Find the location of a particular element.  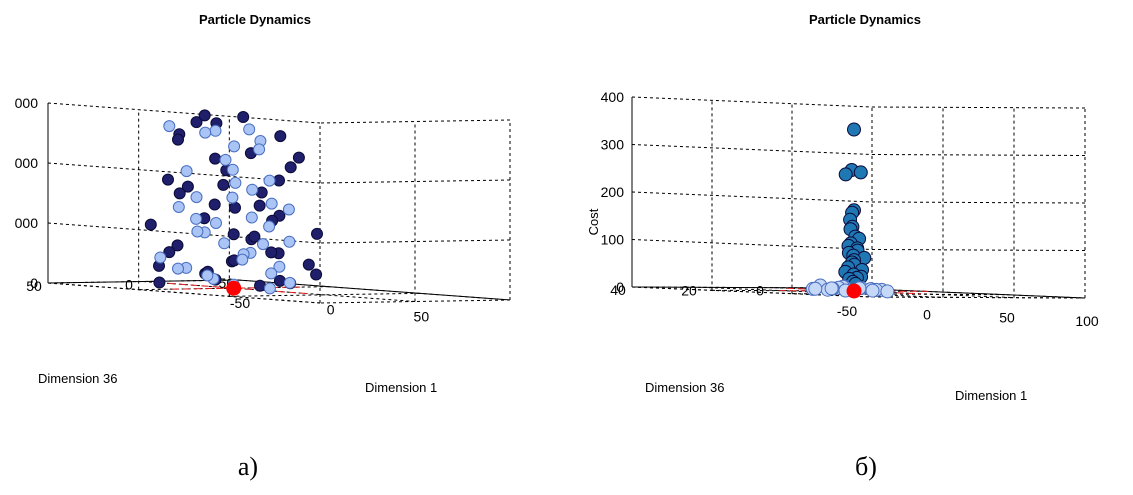

crosshair-x-line is located at coordinates (233, 288).